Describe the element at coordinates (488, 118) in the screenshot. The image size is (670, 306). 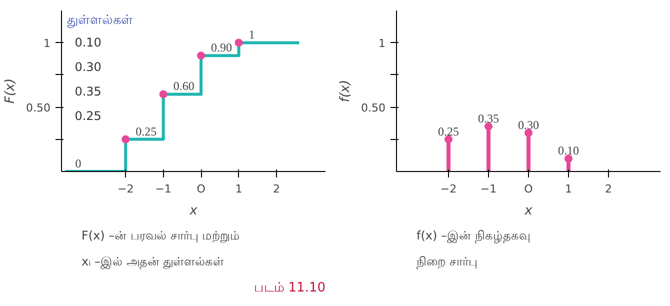
I see `data-label: 0.35` at that location.